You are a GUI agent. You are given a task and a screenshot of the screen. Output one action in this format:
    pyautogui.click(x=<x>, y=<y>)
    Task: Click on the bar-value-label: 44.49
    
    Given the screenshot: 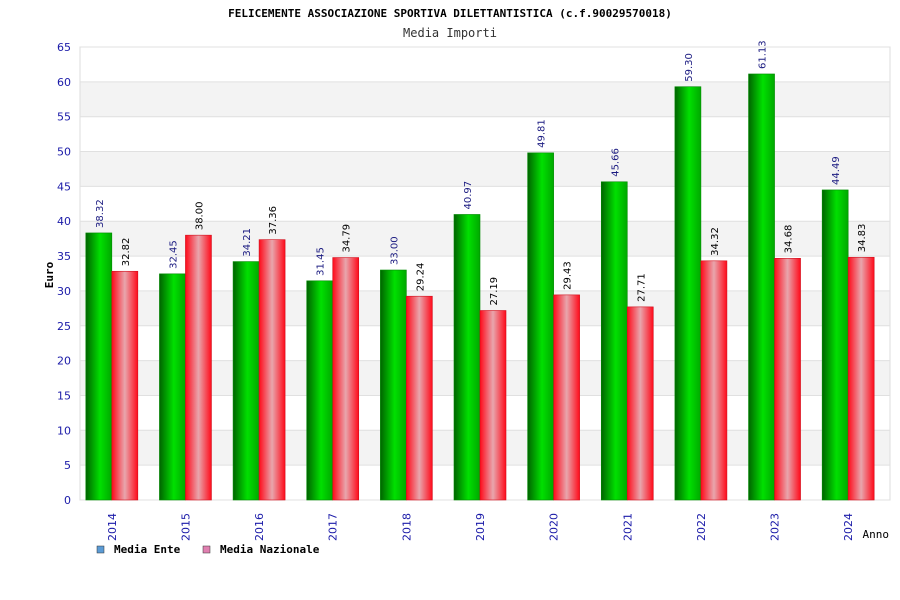 What is the action you would take?
    pyautogui.click(x=836, y=170)
    